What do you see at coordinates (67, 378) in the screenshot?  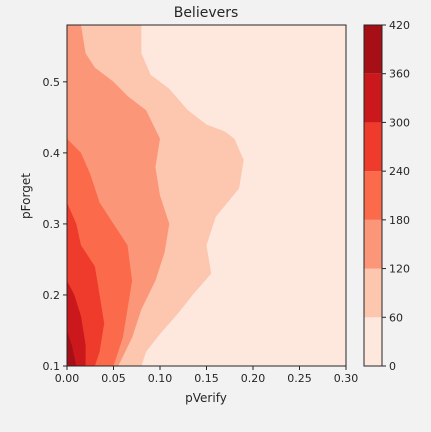 I see `x-tick-label: 0.00` at bounding box center [67, 378].